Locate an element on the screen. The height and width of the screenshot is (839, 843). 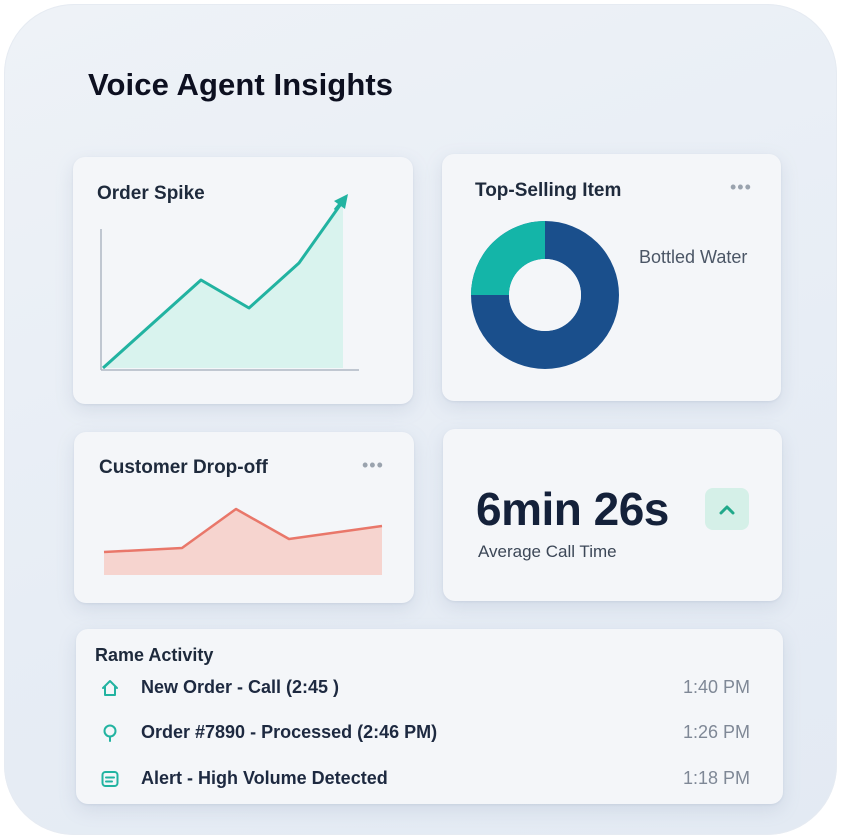
average-call-label: Average Call Time is located at coordinates (547, 551).